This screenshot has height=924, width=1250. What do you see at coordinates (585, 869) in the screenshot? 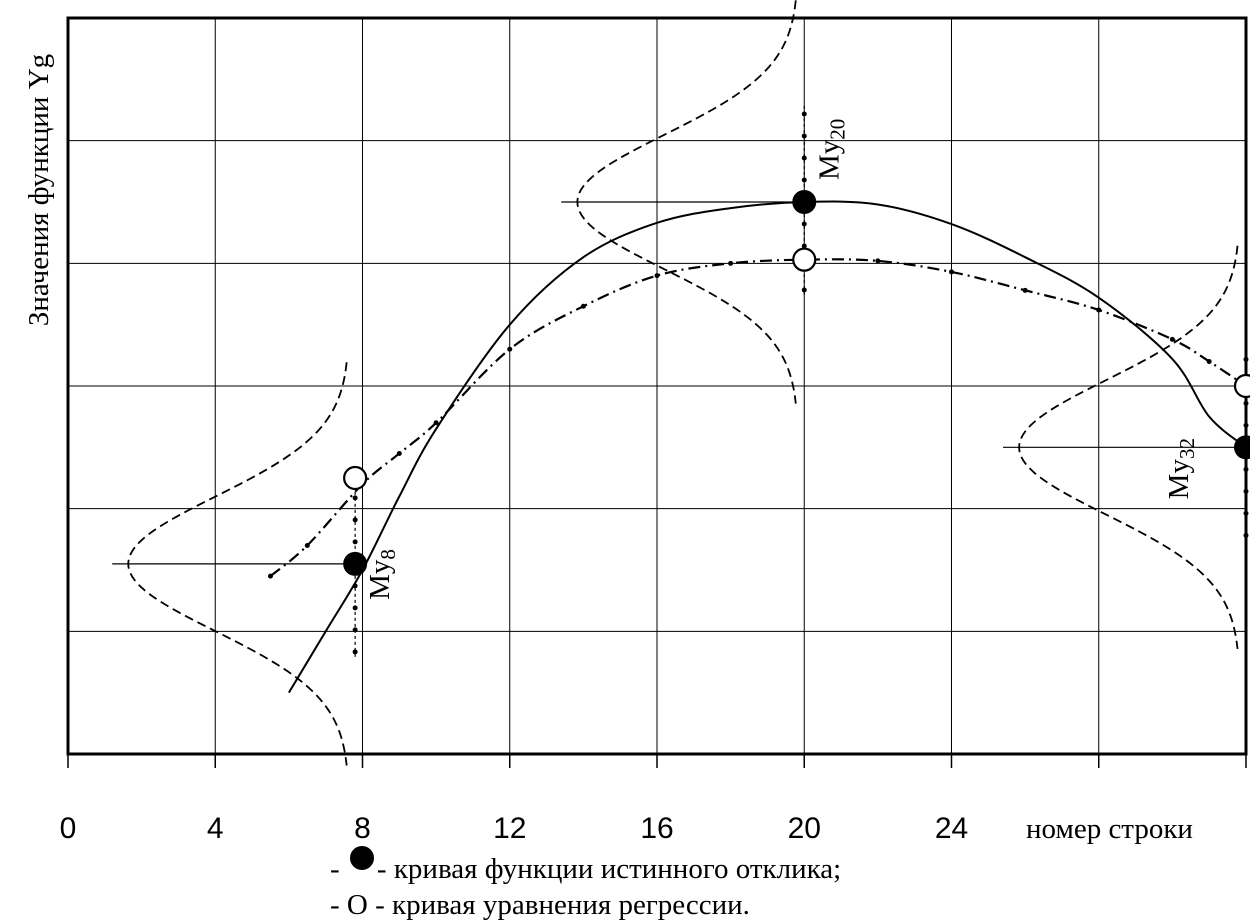
I see `legend-item-1: - - кривая функции истинного отклика;` at bounding box center [585, 869].